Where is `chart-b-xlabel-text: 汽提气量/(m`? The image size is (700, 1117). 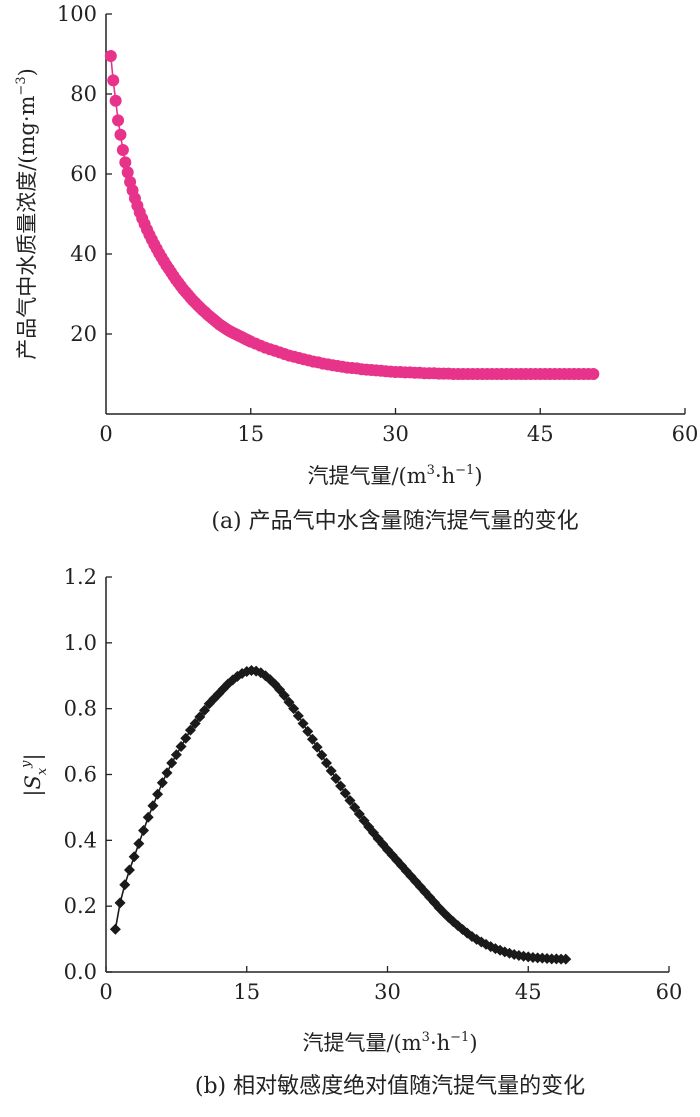 chart-b-xlabel-text: 汽提气量/(m is located at coordinates (361, 1043).